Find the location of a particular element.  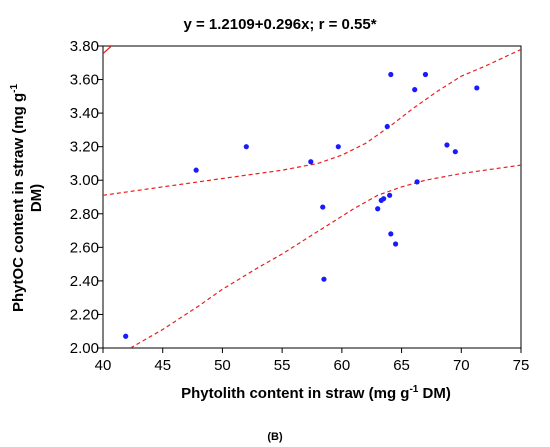

x-tick-label-7: 75 is located at coordinates (521, 365).